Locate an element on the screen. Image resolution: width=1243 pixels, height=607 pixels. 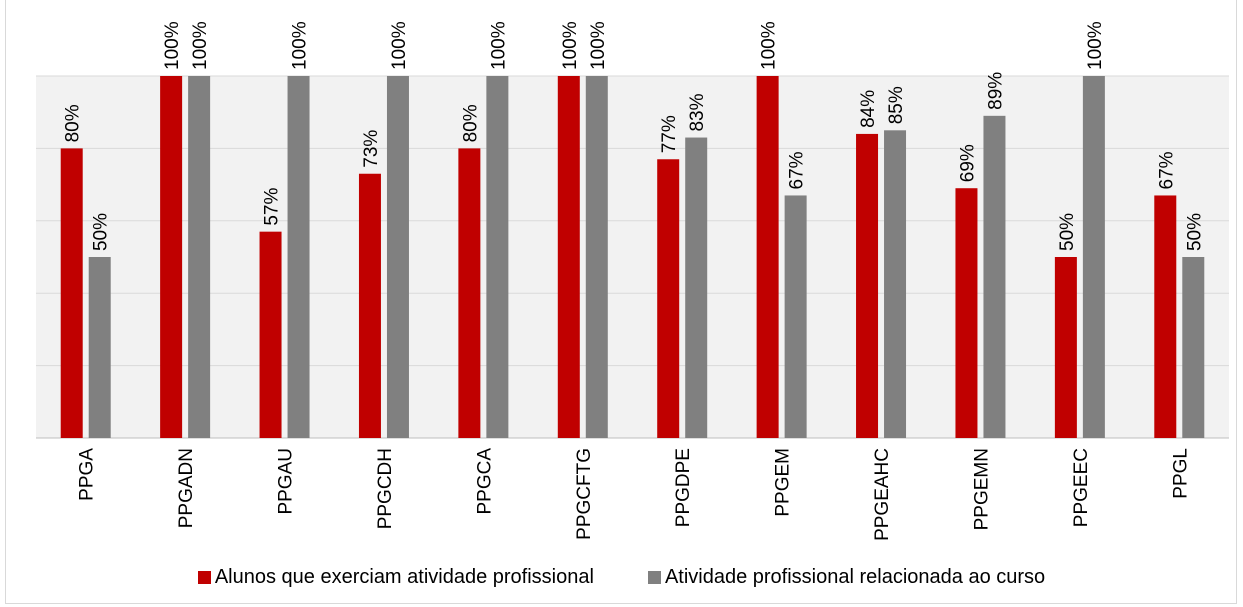
category-label-ppga: PPGA is located at coordinates (87, 474).